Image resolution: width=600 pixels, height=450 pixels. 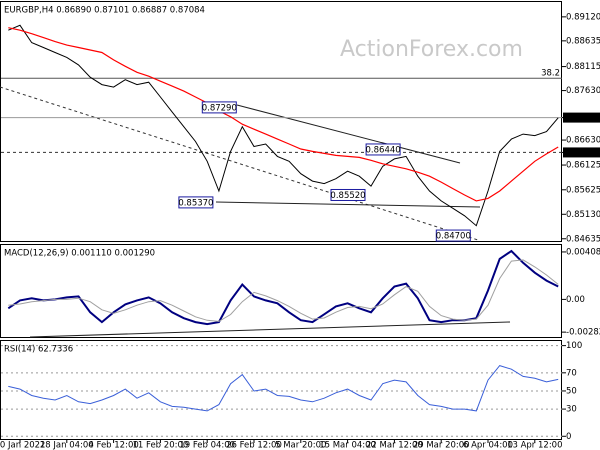 I want to click on x-tick-label: 20 Jan 2021, so click(x=22, y=445).